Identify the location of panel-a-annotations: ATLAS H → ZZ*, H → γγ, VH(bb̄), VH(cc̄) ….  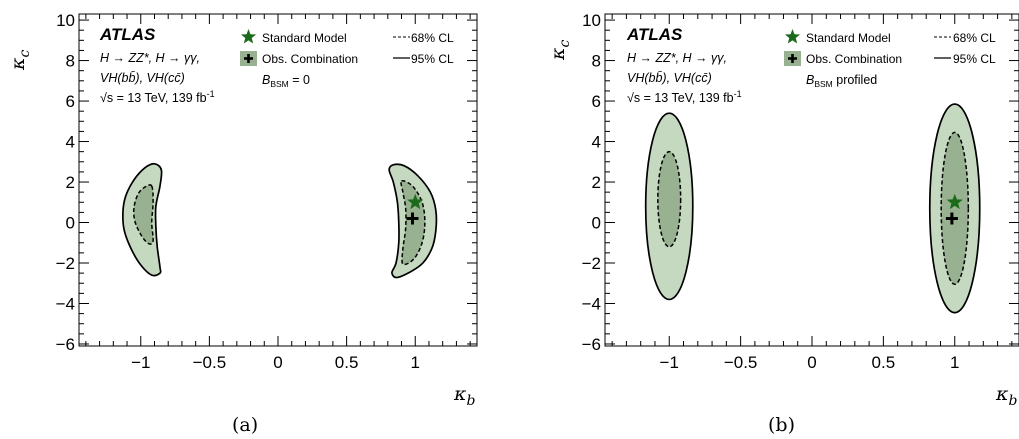
(276, 65).